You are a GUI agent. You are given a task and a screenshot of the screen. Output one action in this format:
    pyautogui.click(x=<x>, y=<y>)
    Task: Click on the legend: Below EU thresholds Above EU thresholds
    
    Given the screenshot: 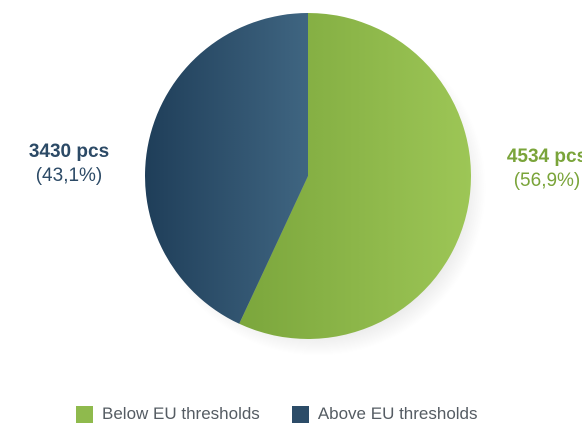 What is the action you would take?
    pyautogui.click(x=293, y=414)
    